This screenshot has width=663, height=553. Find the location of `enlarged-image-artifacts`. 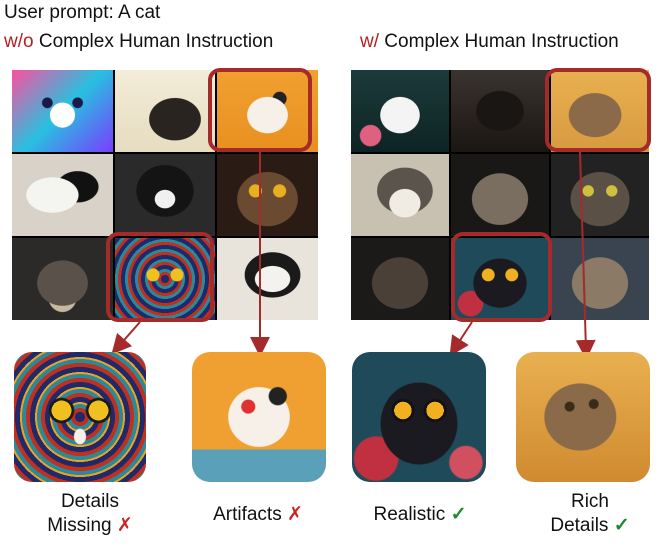

enlarged-image-artifacts is located at coordinates (259, 417).